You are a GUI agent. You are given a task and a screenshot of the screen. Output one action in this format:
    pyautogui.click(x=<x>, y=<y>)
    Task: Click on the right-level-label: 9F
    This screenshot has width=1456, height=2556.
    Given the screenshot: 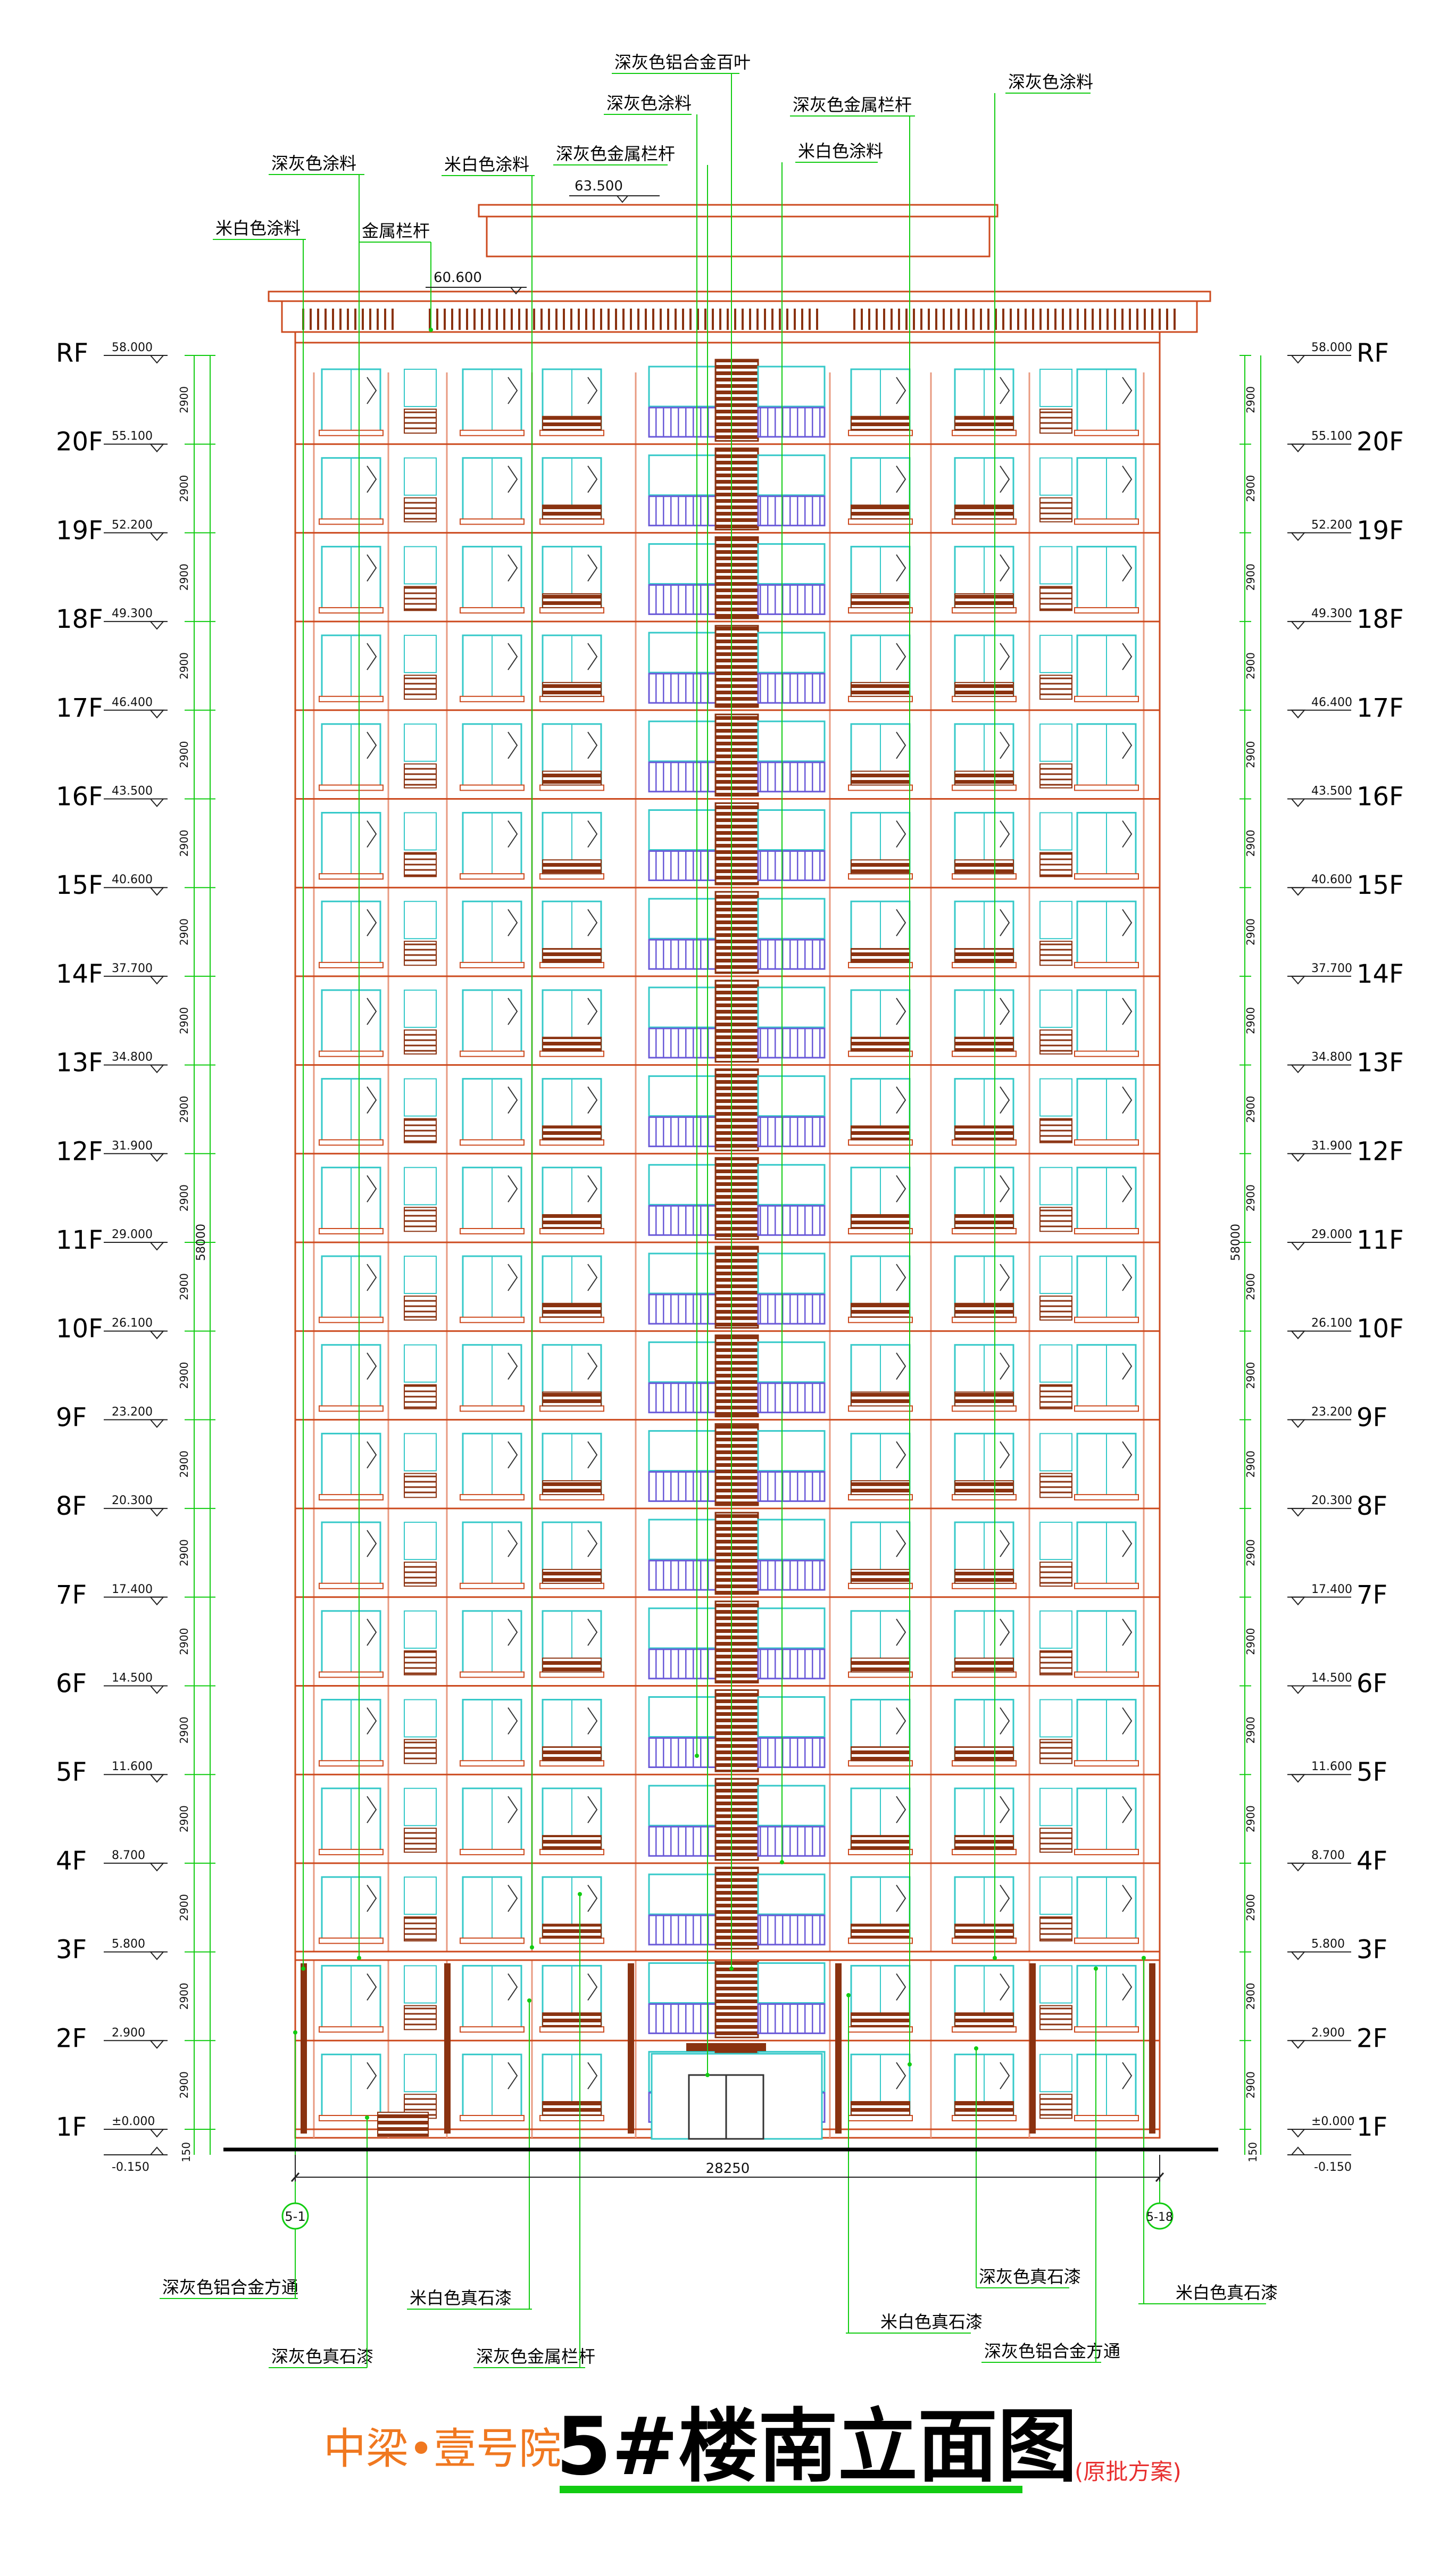 What is the action you would take?
    pyautogui.click(x=1372, y=1417)
    